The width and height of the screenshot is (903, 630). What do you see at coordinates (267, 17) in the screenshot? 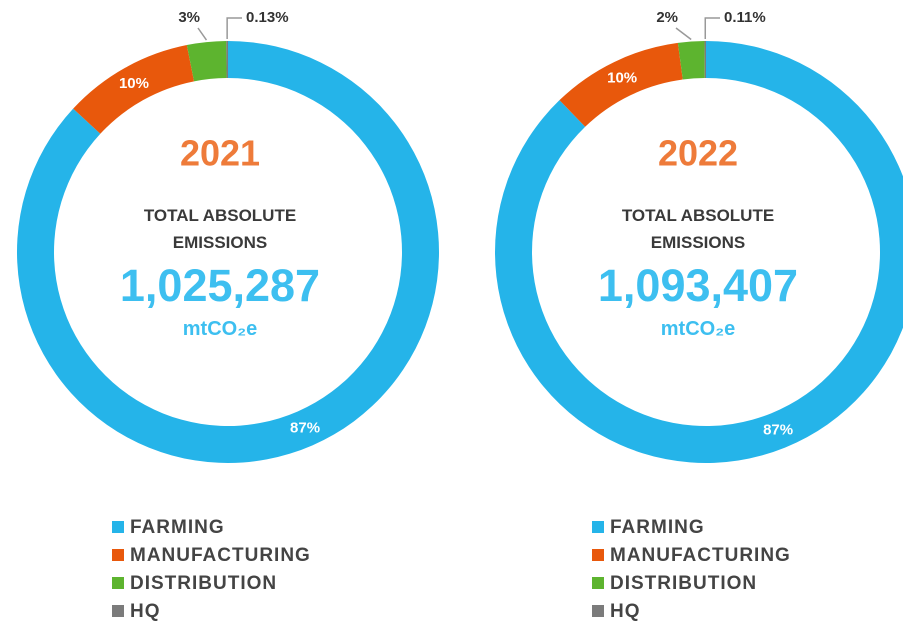
I see `slice-label: 0.13%` at bounding box center [267, 17].